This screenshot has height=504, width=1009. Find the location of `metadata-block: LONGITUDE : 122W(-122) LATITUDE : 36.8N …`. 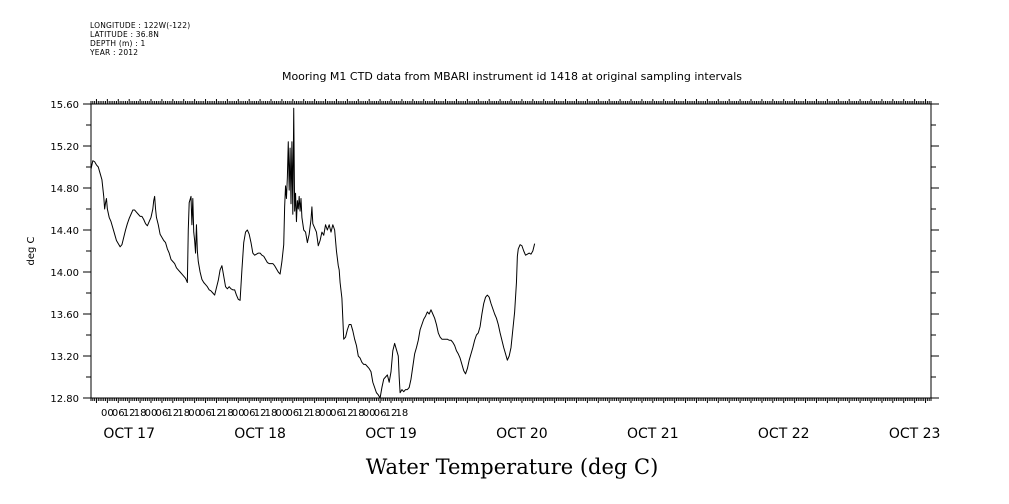

metadata-block: LONGITUDE : 122W(-122) LATITUDE : 36.8N … is located at coordinates (140, 39).